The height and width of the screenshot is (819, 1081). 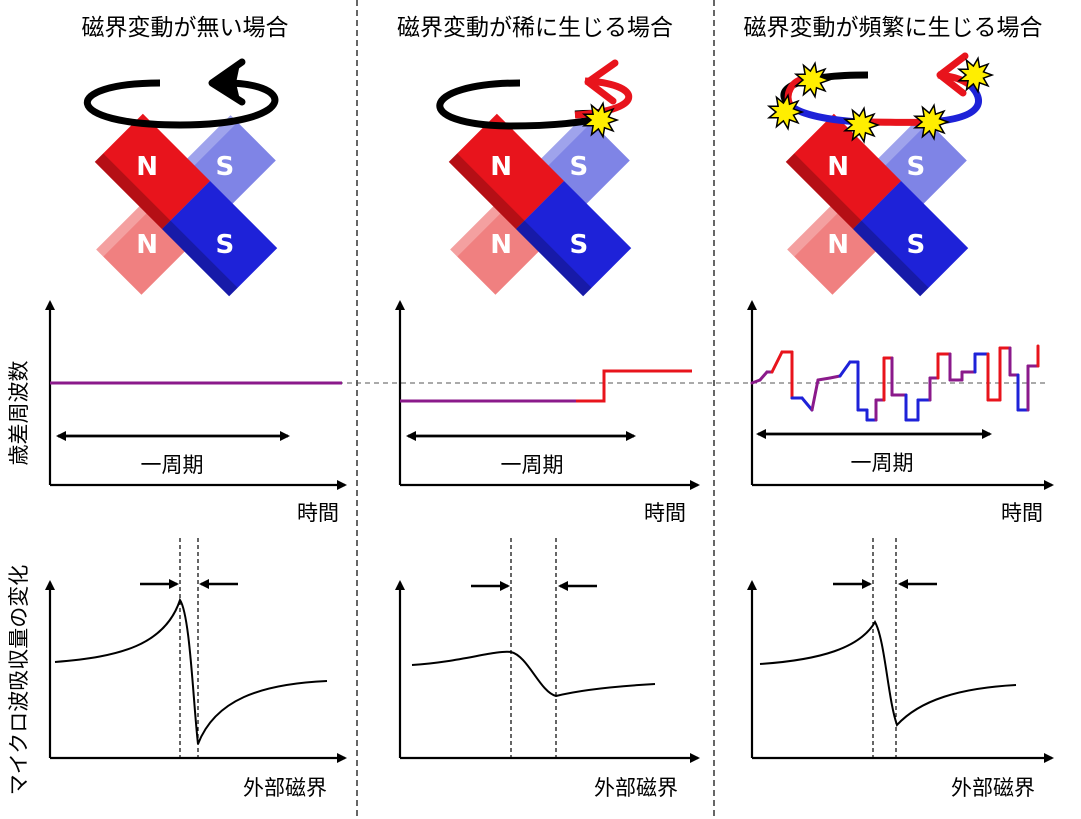 I want to click on field-axis-label-2: 外部磁界, so click(x=636, y=788).